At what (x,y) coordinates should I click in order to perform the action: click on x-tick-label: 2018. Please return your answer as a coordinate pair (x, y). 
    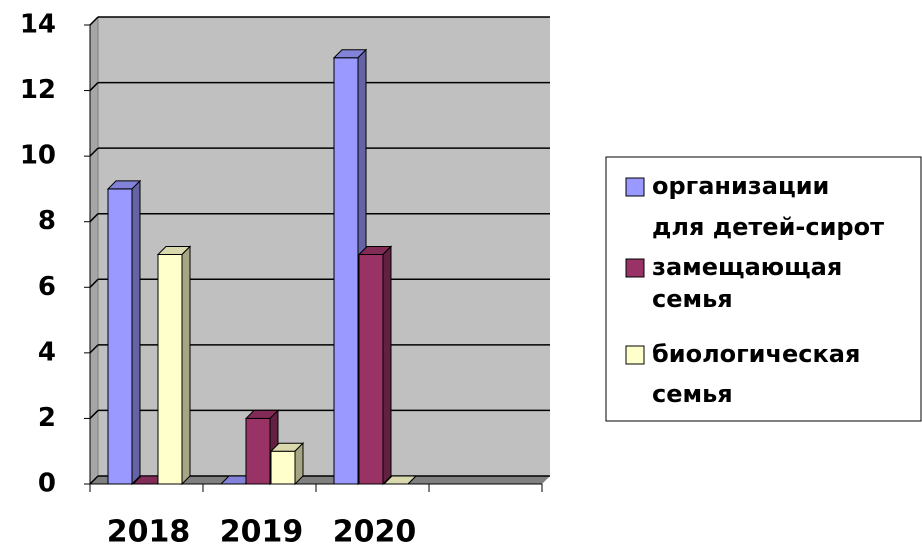
    Looking at the image, I should click on (149, 532).